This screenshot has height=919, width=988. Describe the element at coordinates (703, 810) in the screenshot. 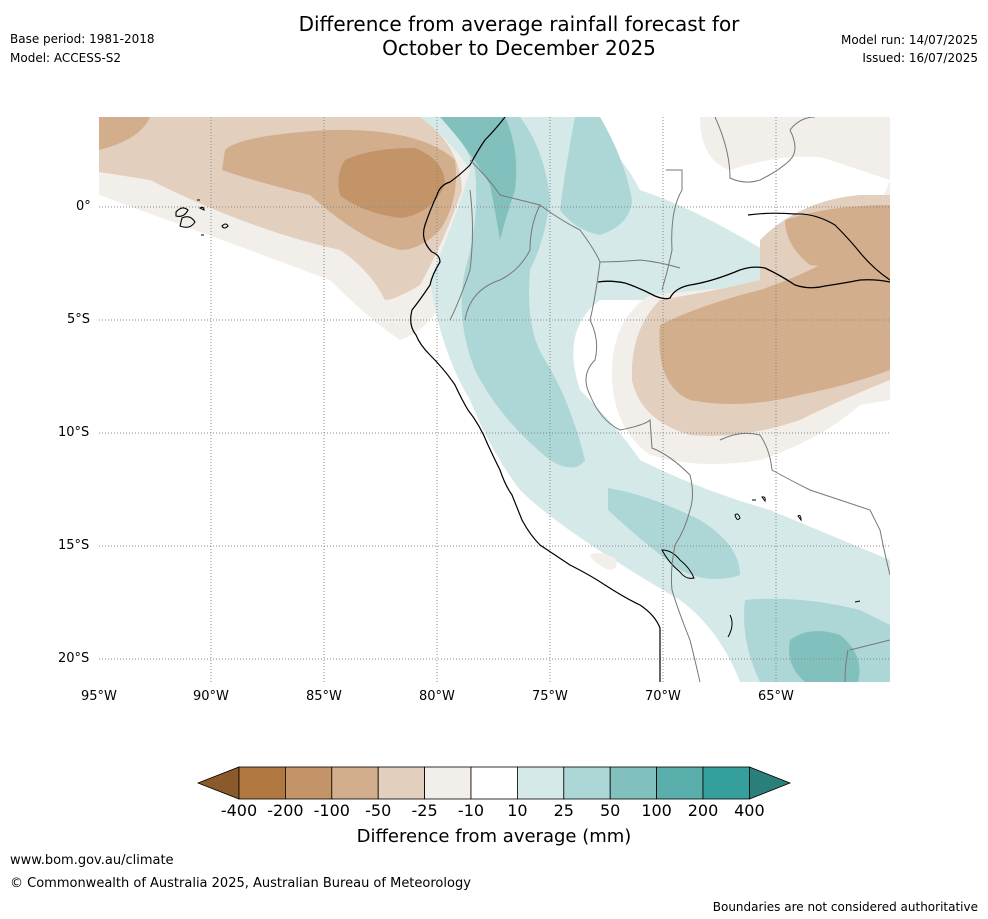

I see `colorbar-tick-label: 200` at that location.